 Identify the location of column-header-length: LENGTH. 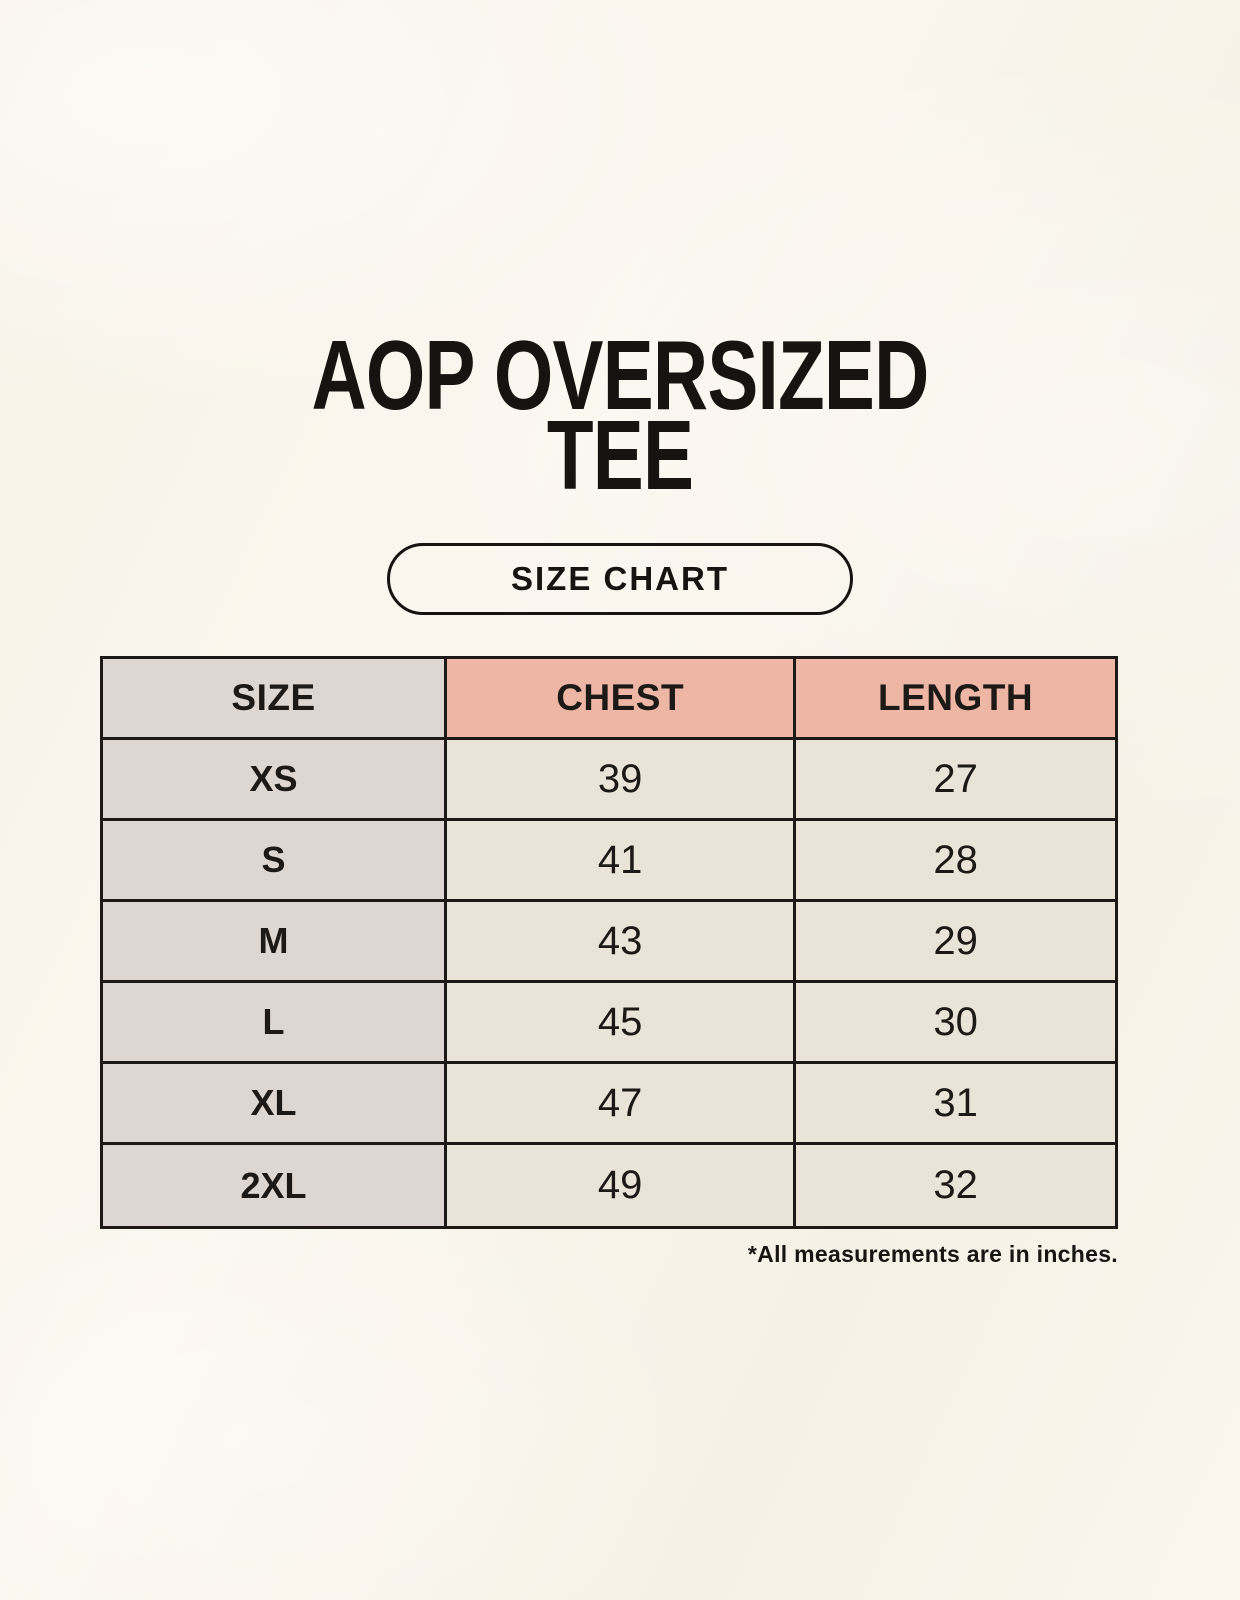
(955, 698).